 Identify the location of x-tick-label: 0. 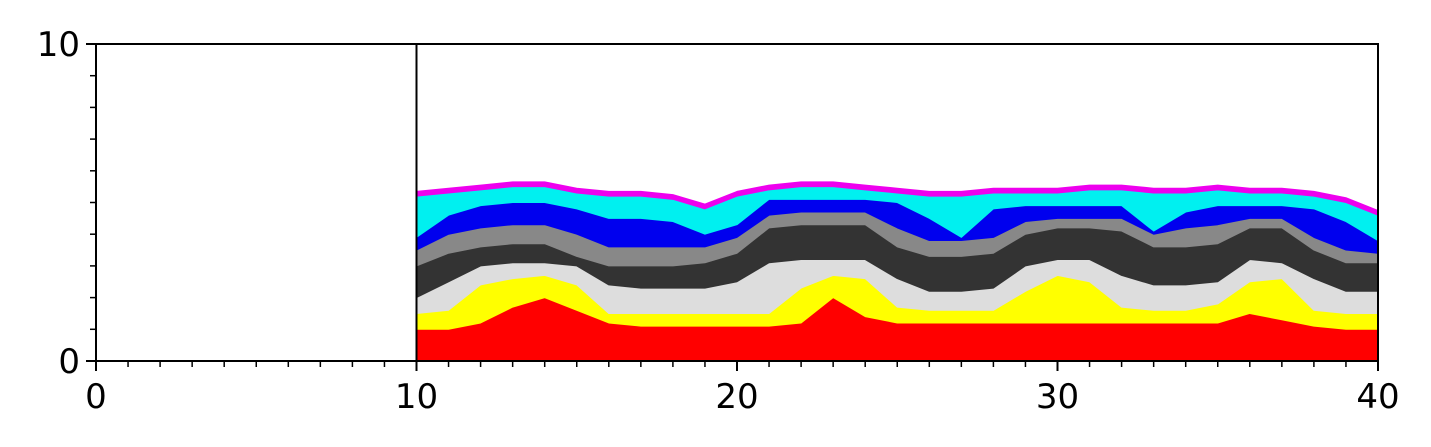
(96, 397).